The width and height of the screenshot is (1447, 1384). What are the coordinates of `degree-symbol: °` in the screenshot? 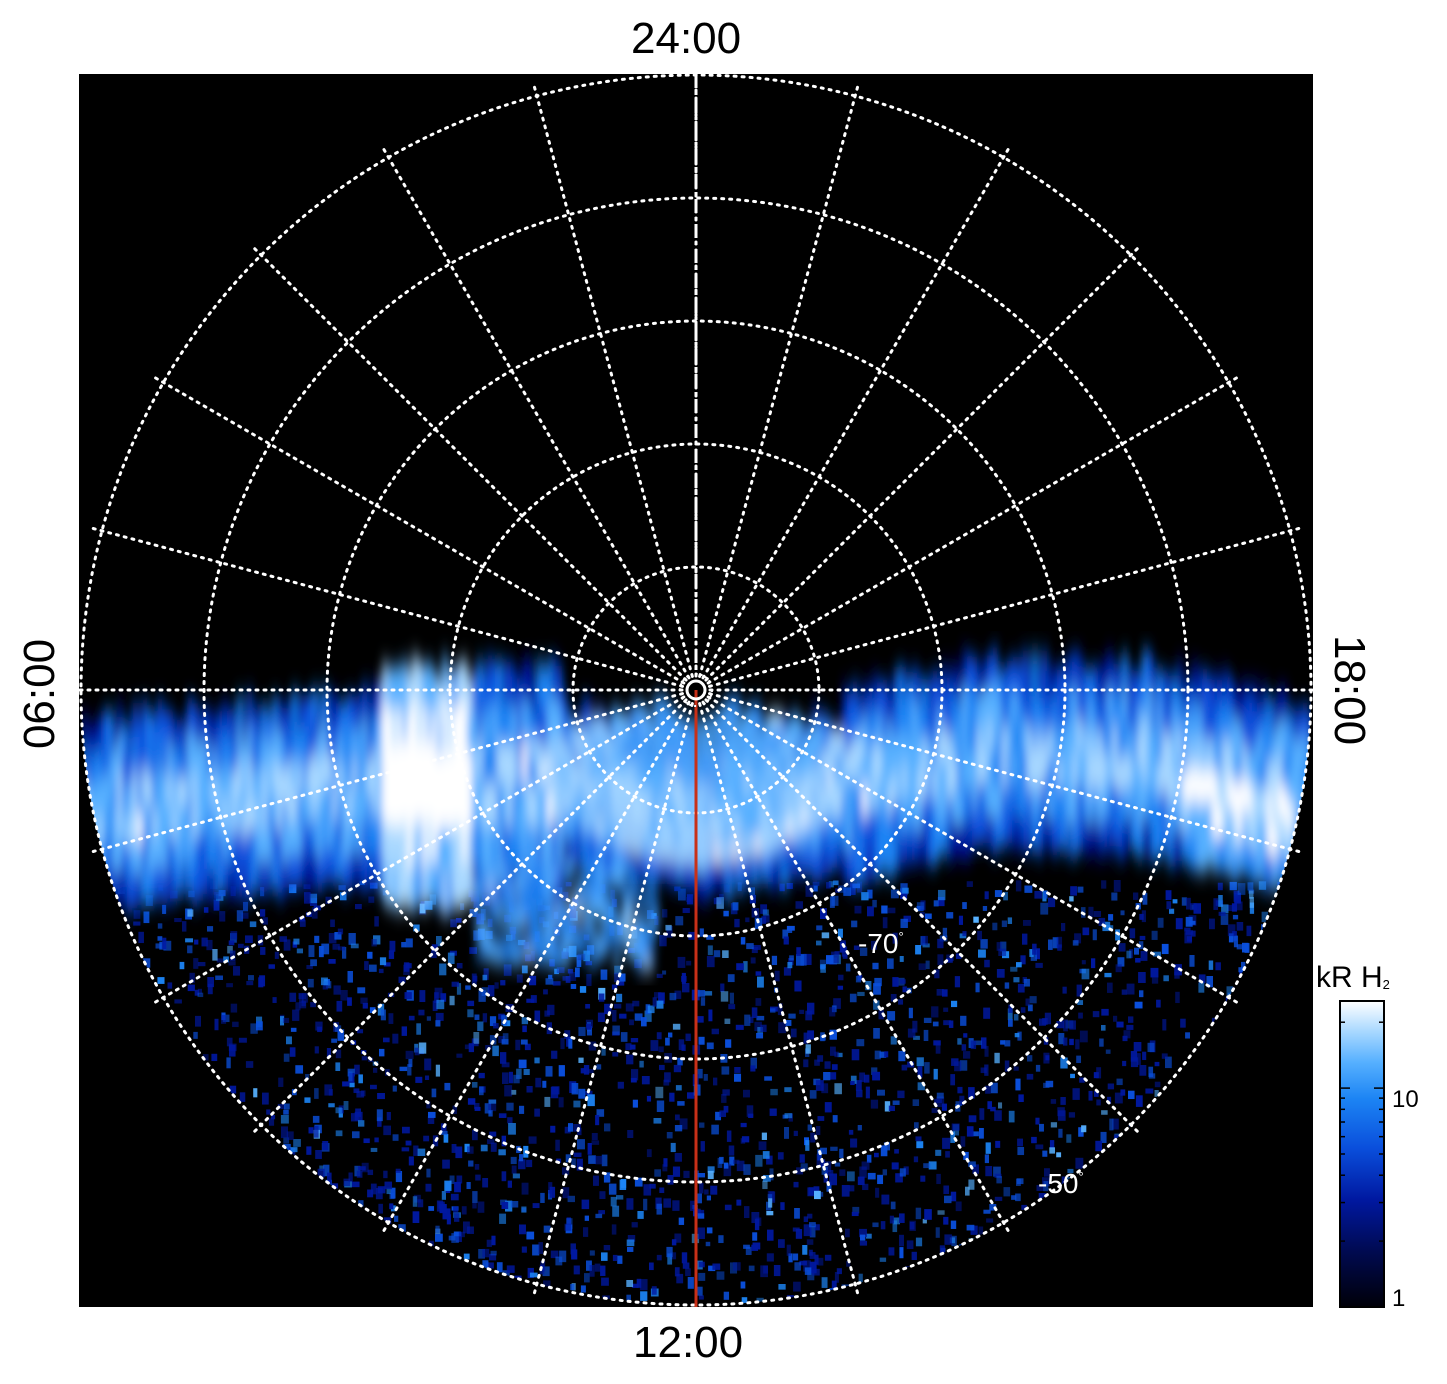 It's located at (1081, 1176).